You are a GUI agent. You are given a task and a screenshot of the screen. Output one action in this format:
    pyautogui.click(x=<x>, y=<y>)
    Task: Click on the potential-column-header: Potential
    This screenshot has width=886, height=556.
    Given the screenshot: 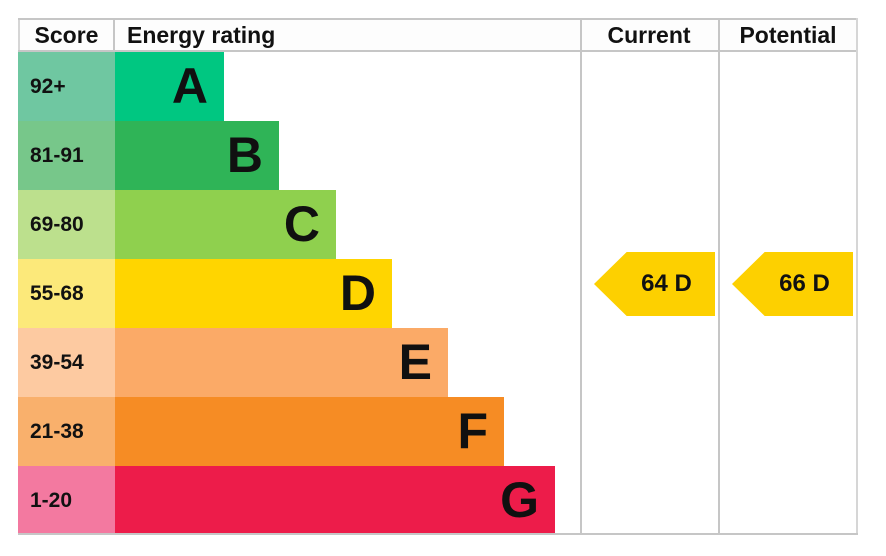 What is the action you would take?
    pyautogui.click(x=788, y=35)
    